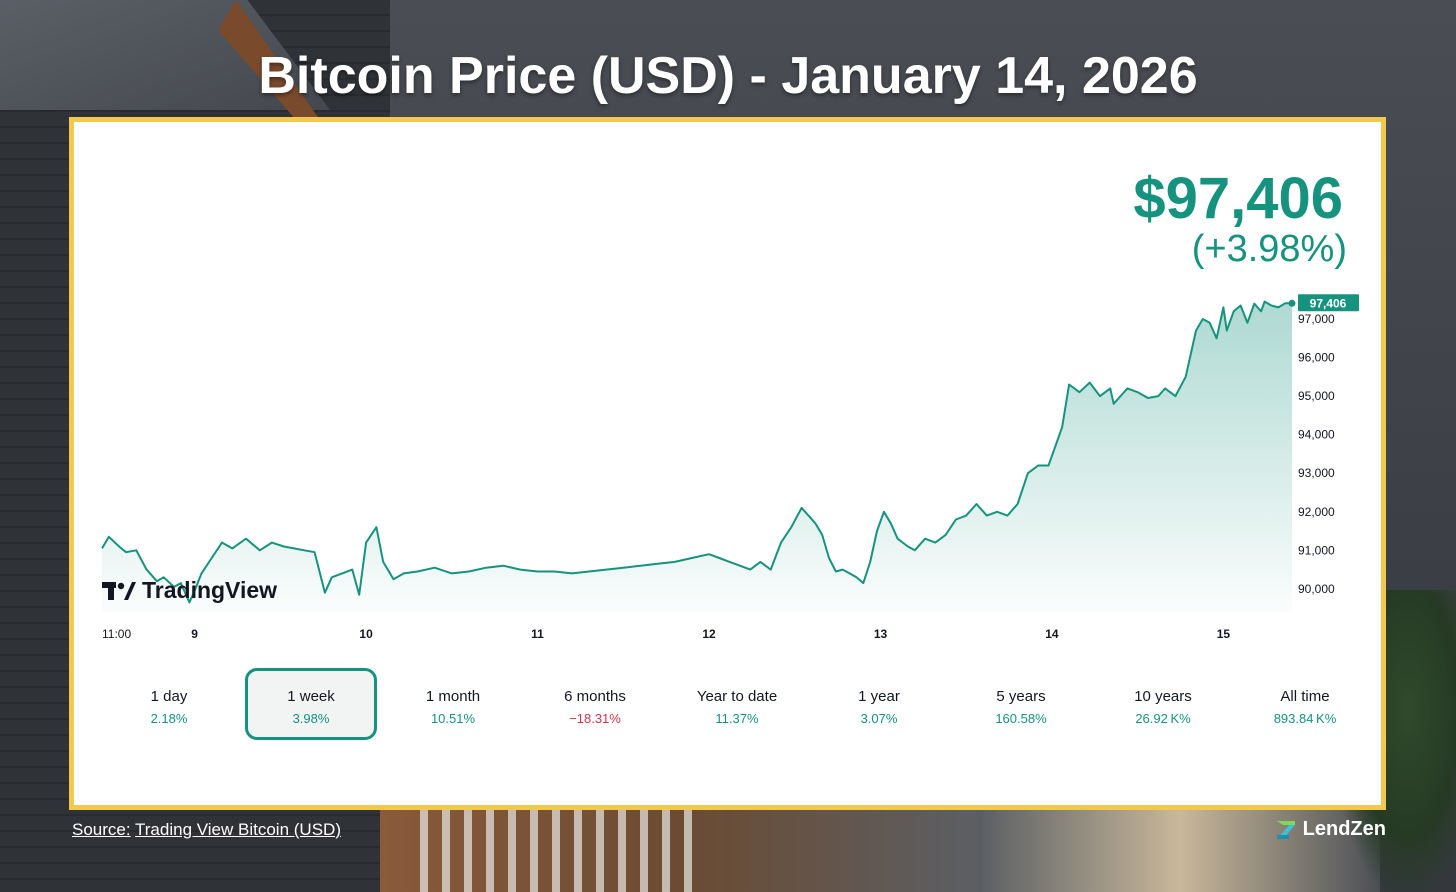 The height and width of the screenshot is (892, 1456). What do you see at coordinates (709, 634) in the screenshot?
I see `x-tick-label: 12` at bounding box center [709, 634].